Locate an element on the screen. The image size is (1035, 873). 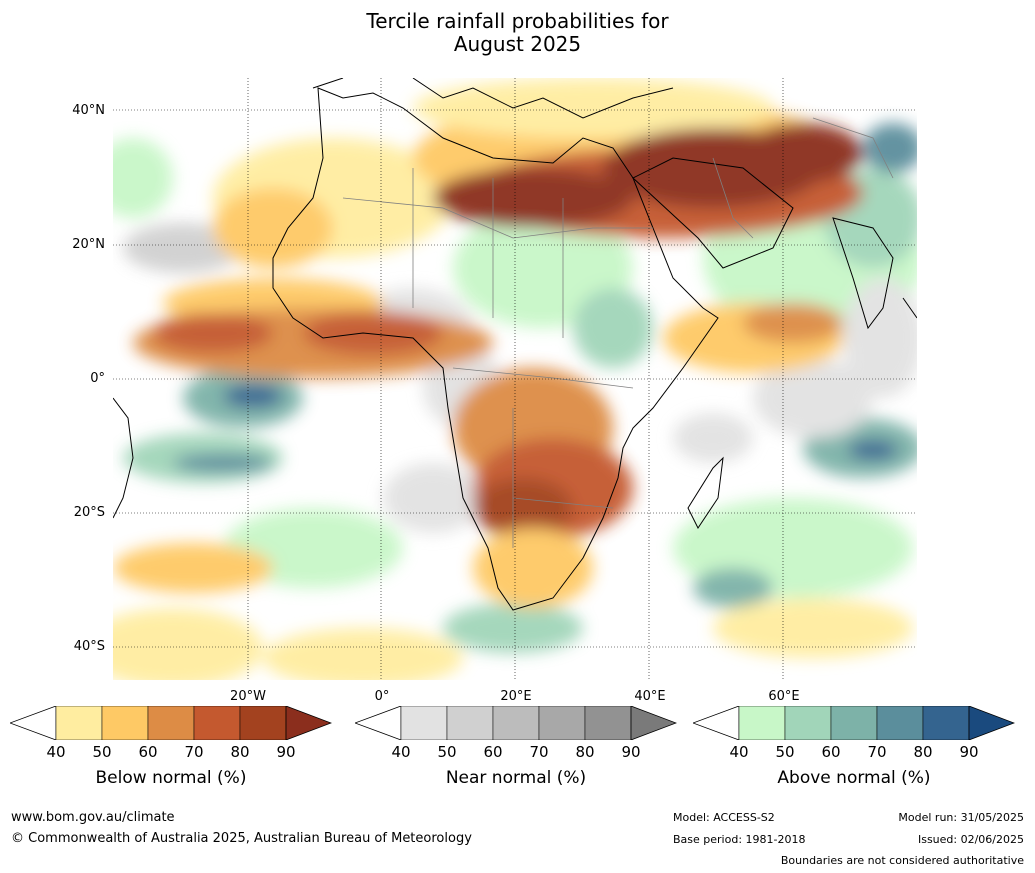
legend-near-title: Near normal (%) is located at coordinates (516, 778).